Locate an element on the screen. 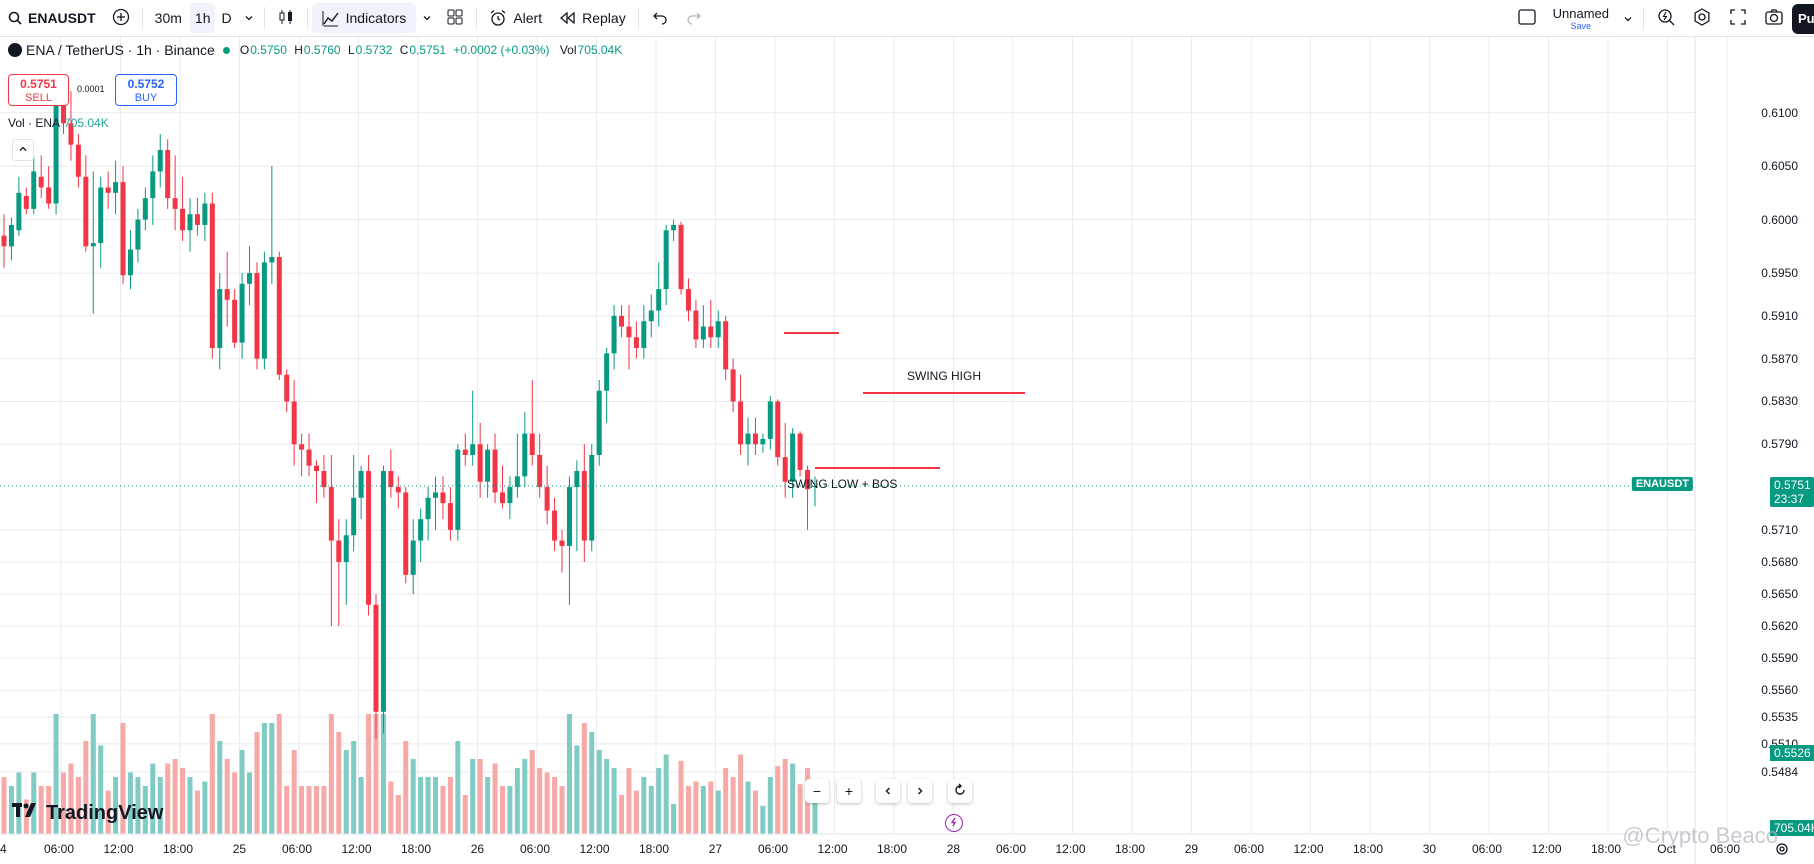  price-tick-label: 0.5535 is located at coordinates (1779, 717).